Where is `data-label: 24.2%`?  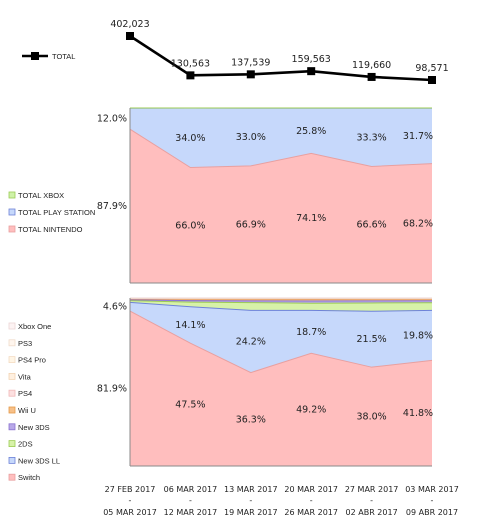
data-label: 24.2% is located at coordinates (251, 341).